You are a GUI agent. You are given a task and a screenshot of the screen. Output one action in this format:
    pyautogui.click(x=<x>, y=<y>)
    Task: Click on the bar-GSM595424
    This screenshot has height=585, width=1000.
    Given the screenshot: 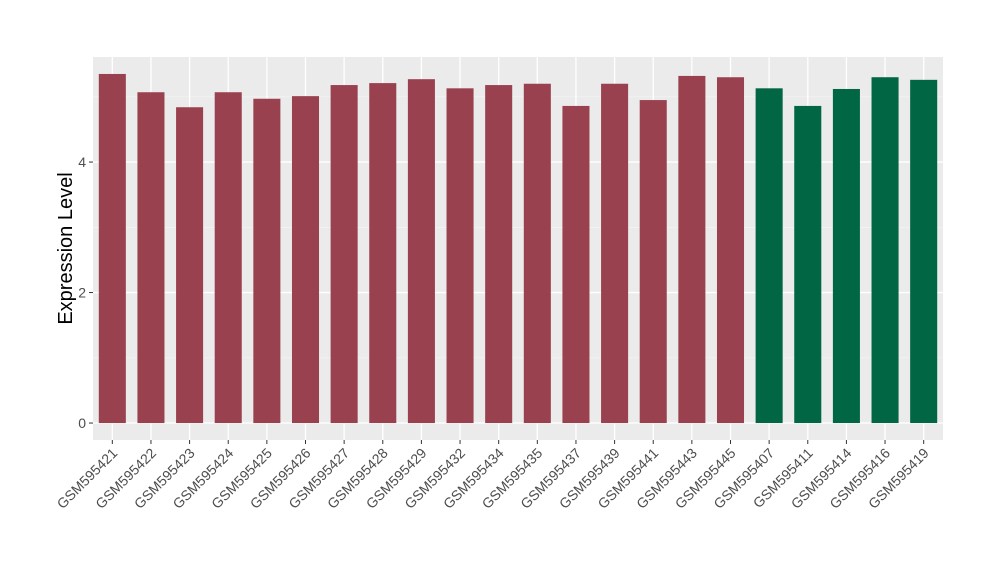 What is the action you would take?
    pyautogui.click(x=228, y=258)
    